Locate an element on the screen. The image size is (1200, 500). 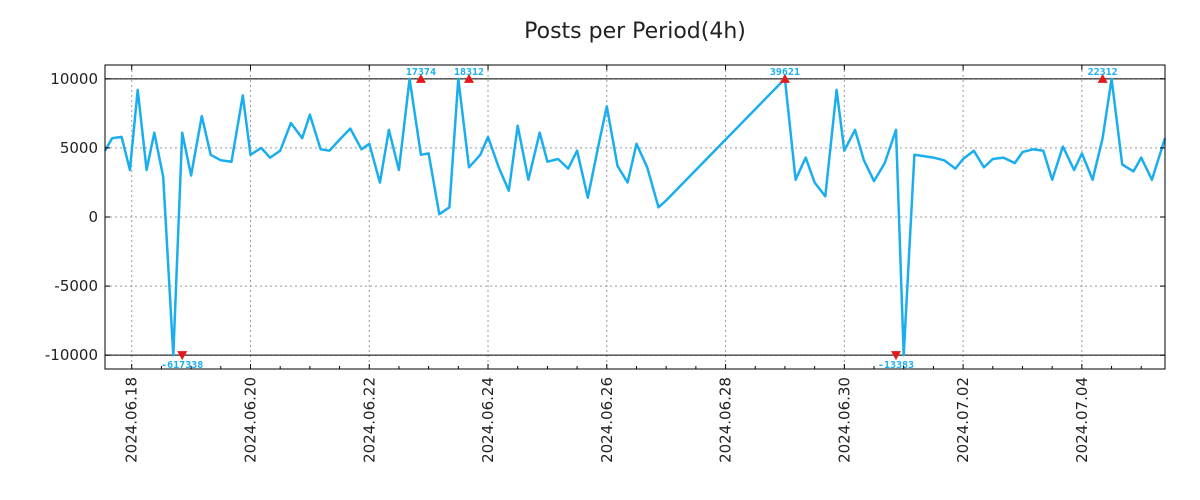
x-tick-label: 2024.06.30 is located at coordinates (844, 420).